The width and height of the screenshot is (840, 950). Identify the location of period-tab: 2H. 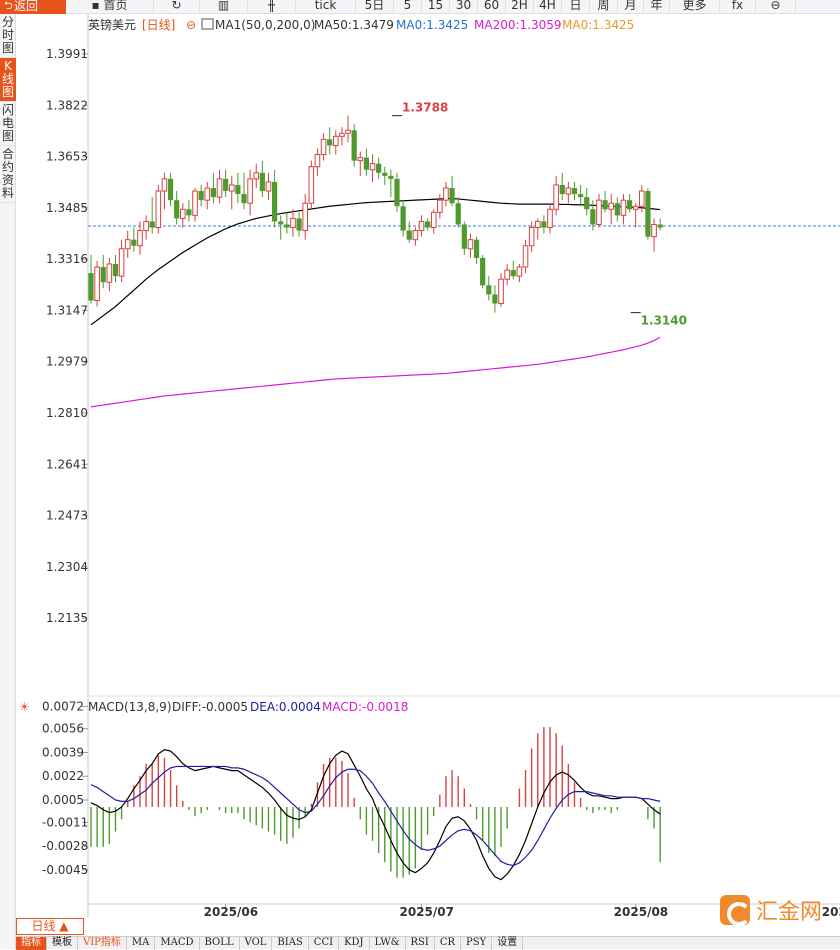
(520, 7).